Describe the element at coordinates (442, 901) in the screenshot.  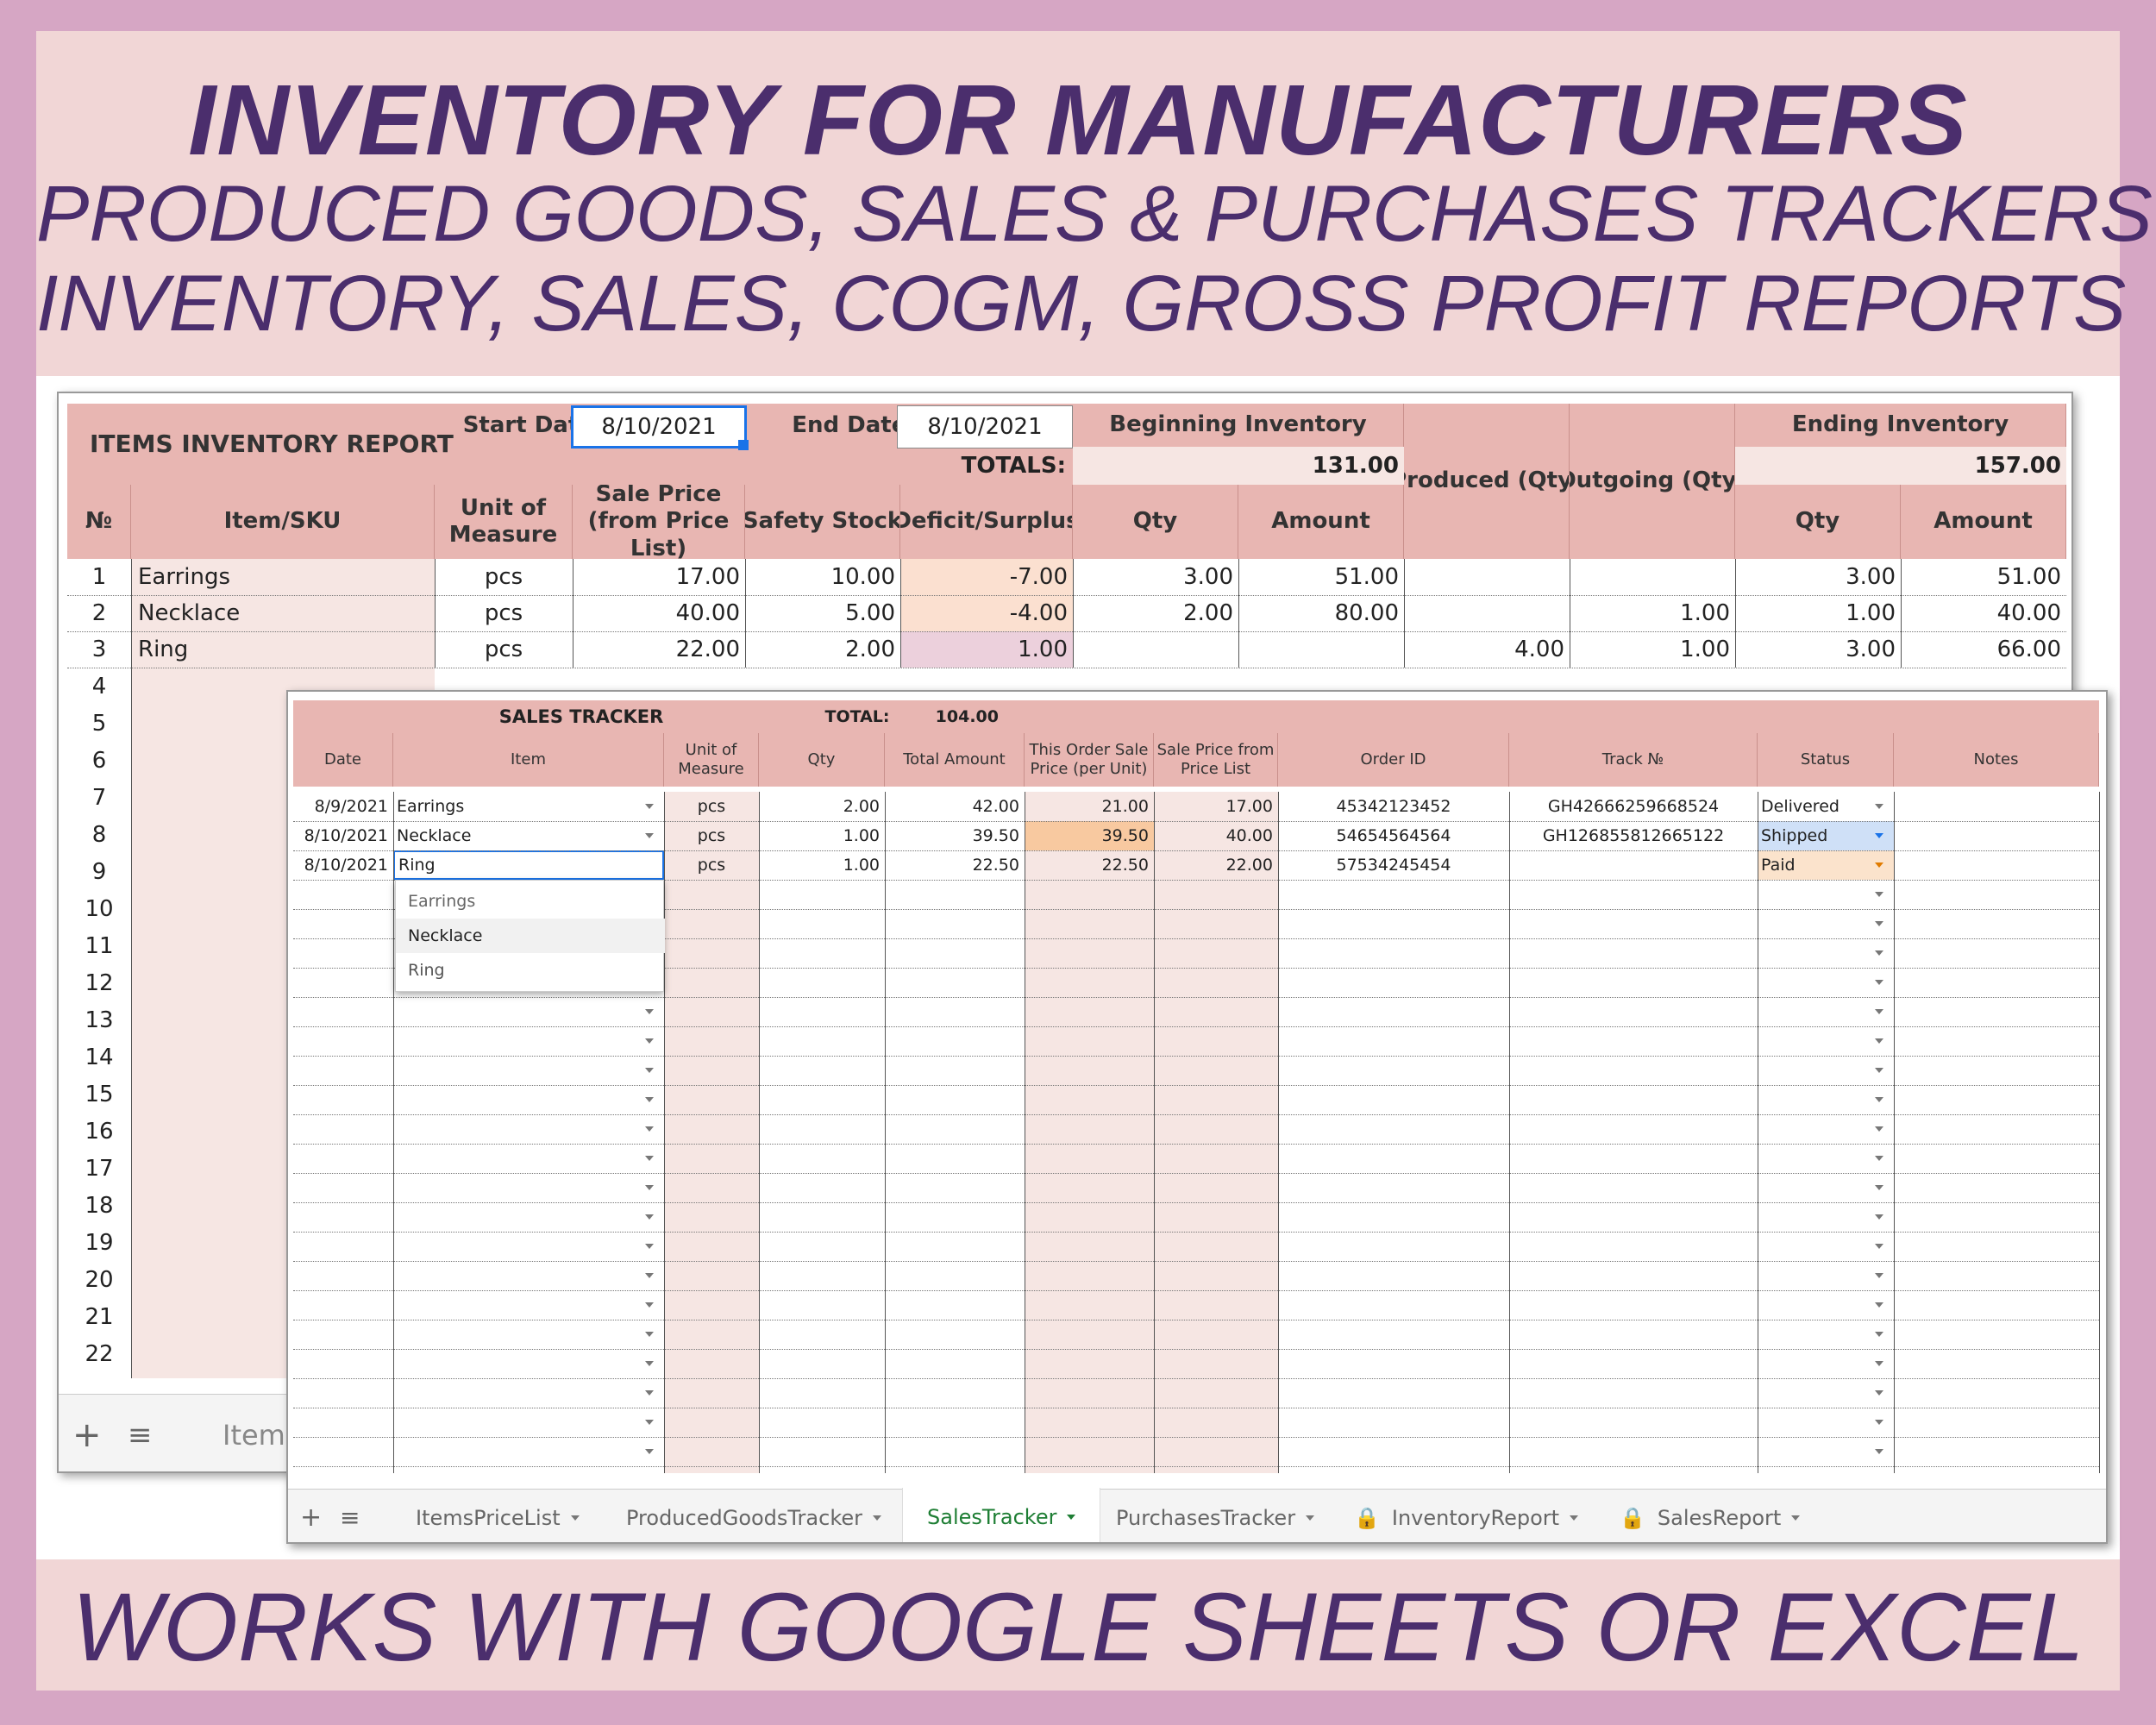
I see `dropdown-option: Earrings` at that location.